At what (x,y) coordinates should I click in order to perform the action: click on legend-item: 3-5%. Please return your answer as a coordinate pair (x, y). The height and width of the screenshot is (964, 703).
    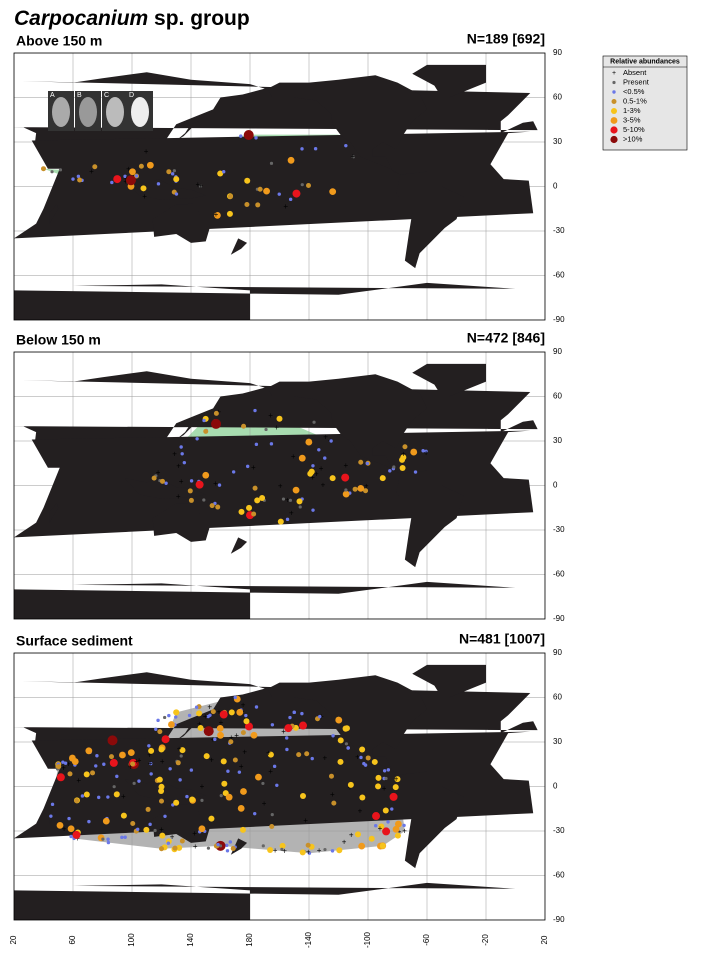
    Looking at the image, I should click on (632, 119).